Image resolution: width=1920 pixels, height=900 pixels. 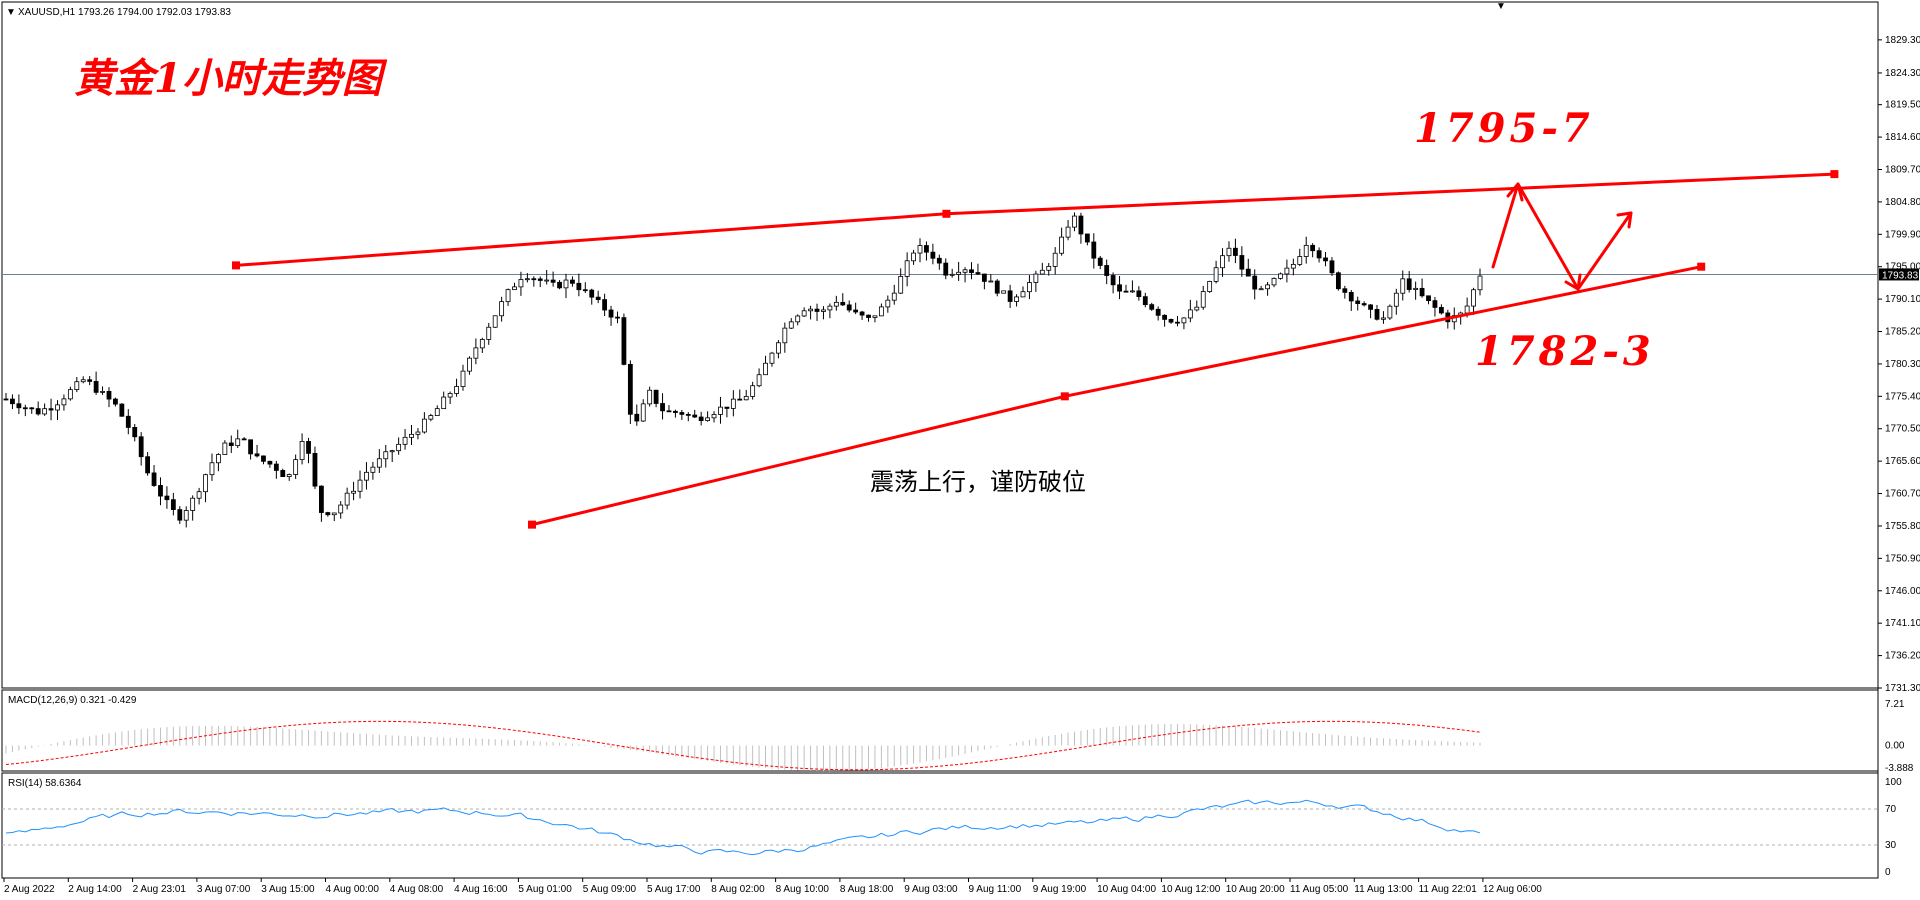 I want to click on price-tick-label: 1741.10, so click(x=1902, y=623).